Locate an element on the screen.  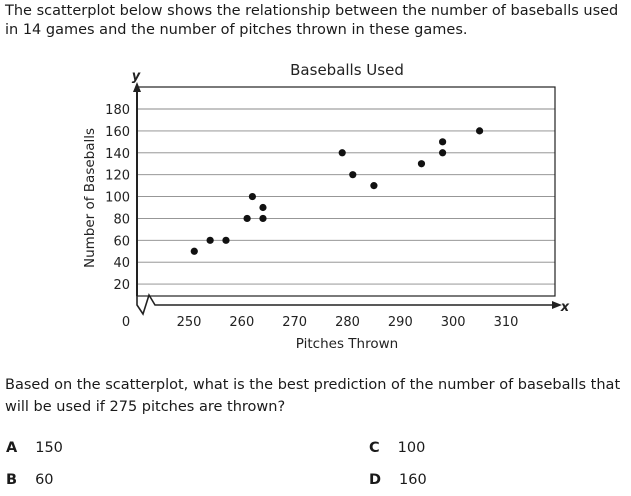
x-axis-arrow is located at coordinates (557, 305).